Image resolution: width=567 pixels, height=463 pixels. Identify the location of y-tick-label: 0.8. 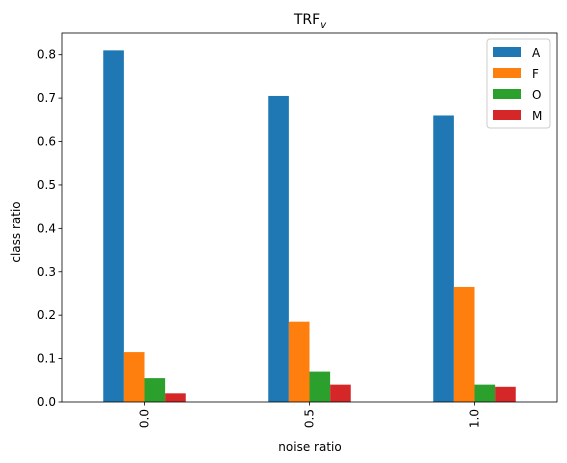
(46, 55).